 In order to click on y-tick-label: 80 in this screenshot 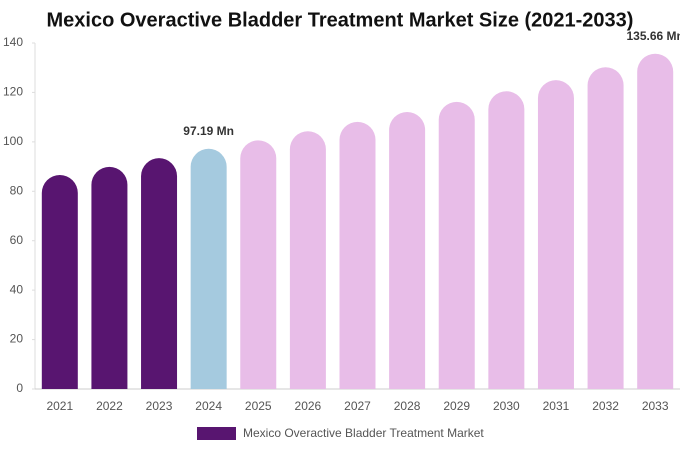, I will do `click(17, 190)`.